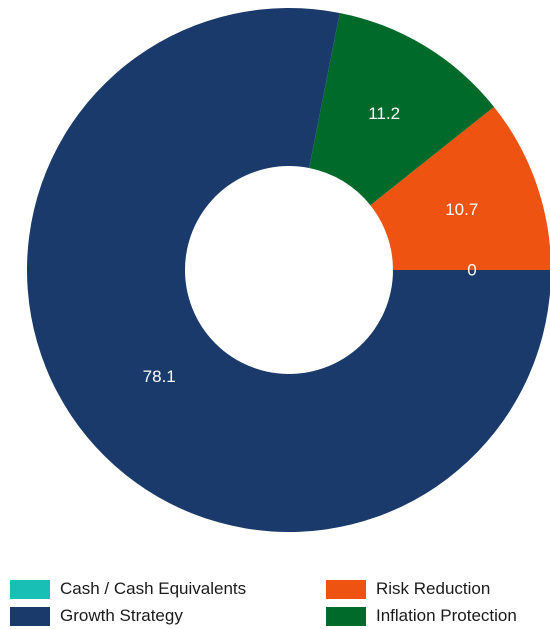  I want to click on data-label-cash-cash-equivalents: 0, so click(471, 270).